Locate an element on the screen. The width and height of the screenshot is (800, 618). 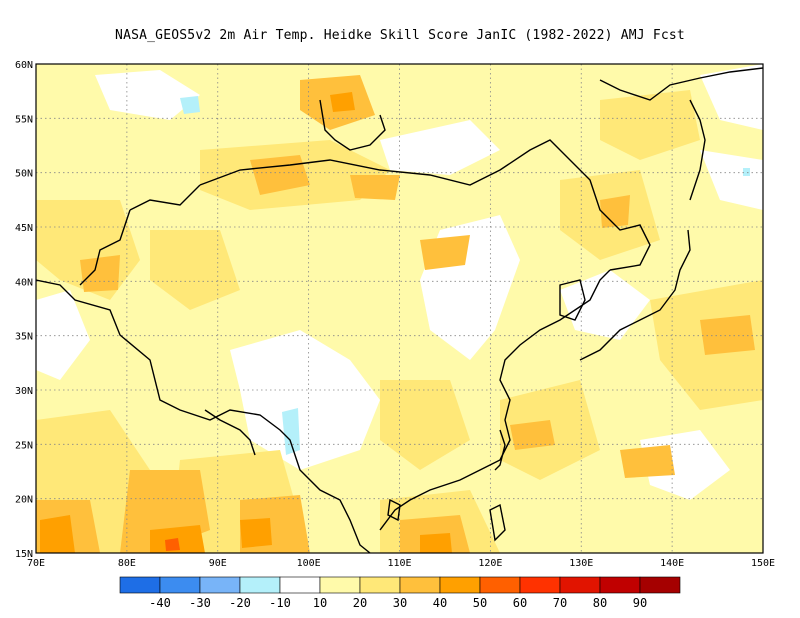
lat-tick-label: 25N is located at coordinates (24, 445).